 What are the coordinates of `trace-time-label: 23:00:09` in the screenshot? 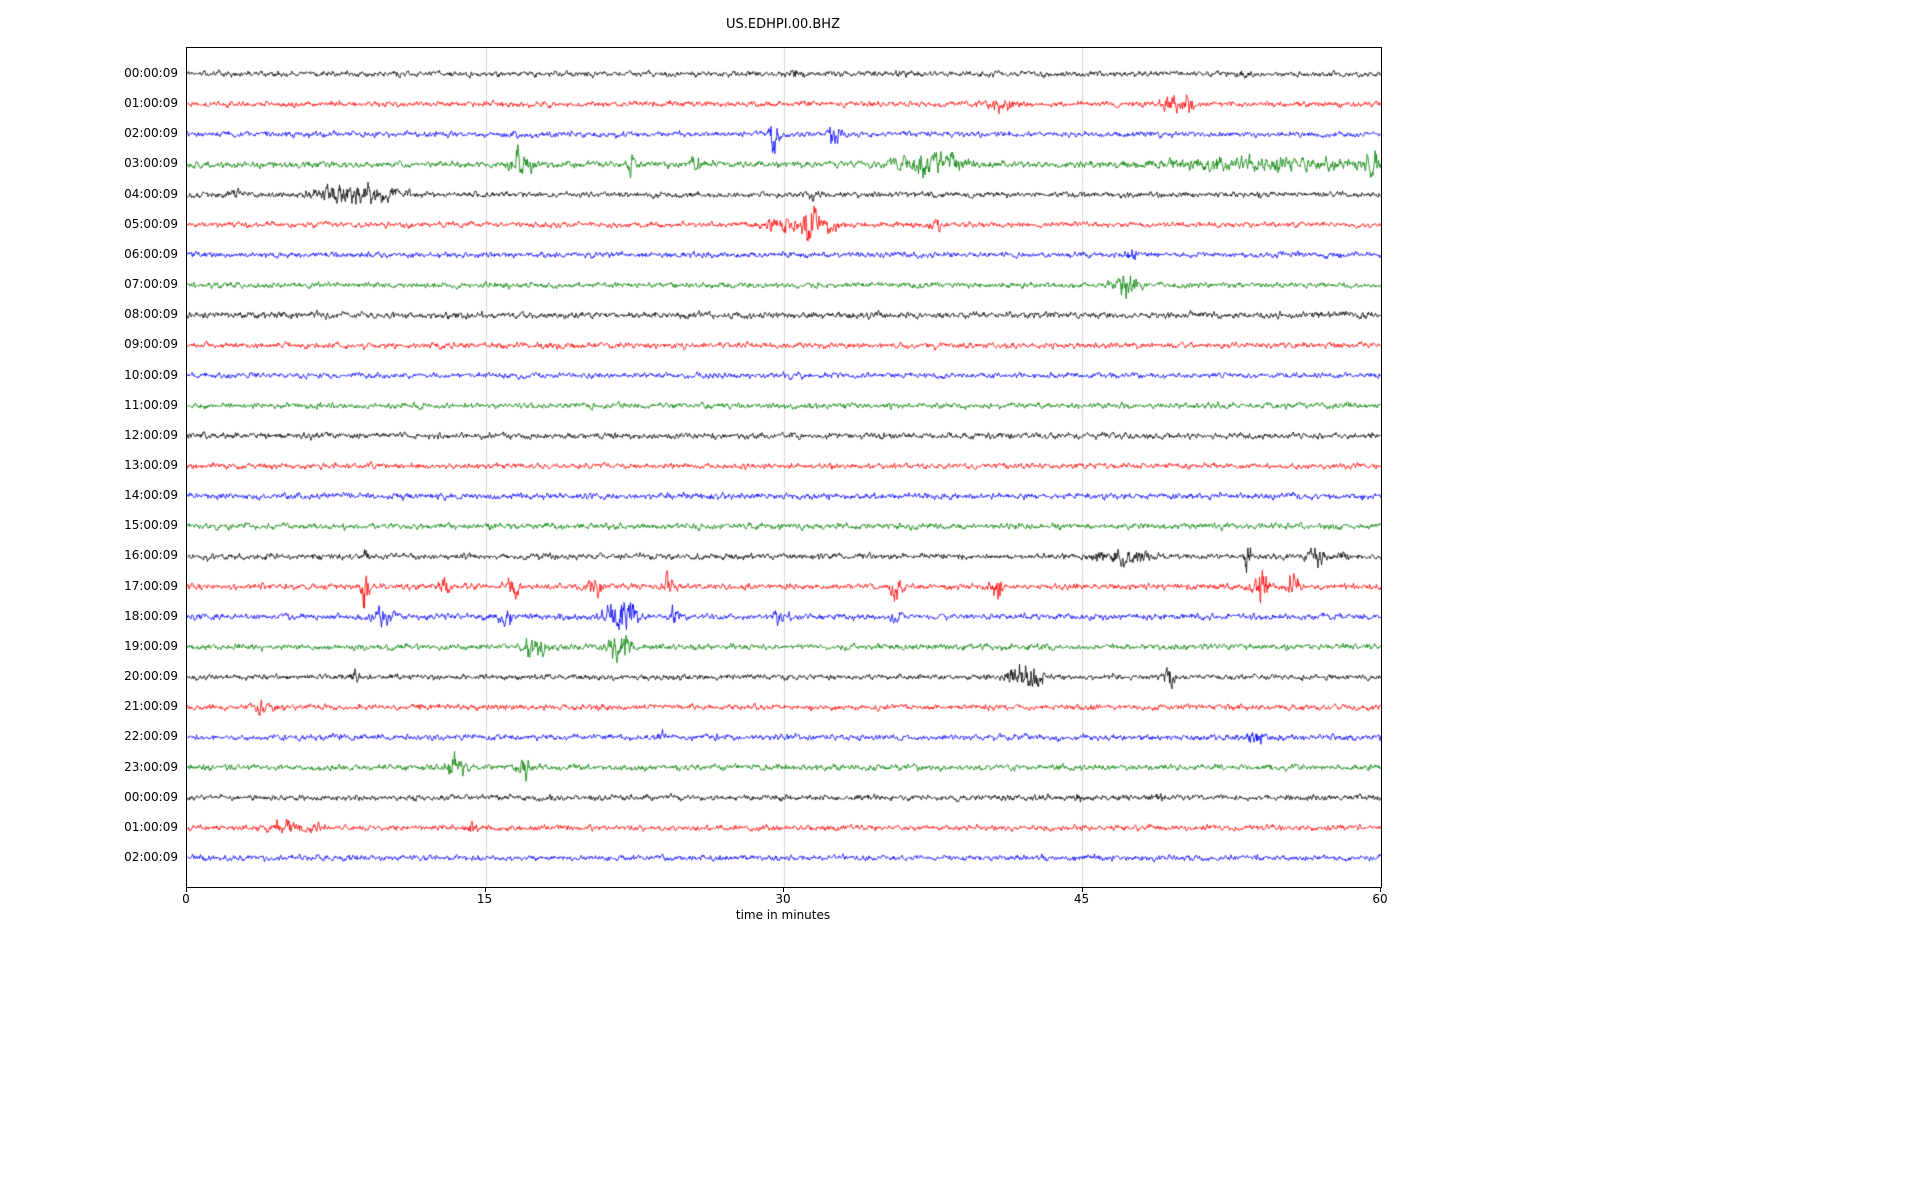 It's located at (151, 766).